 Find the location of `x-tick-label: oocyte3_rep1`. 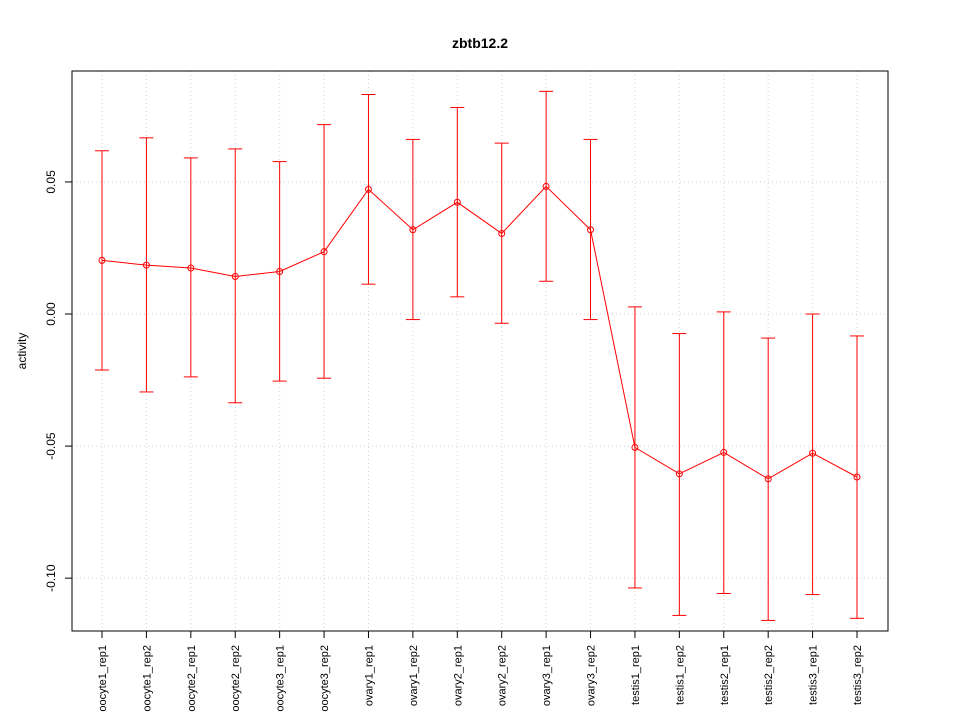

x-tick-label: oocyte3_rep1 is located at coordinates (281, 678).